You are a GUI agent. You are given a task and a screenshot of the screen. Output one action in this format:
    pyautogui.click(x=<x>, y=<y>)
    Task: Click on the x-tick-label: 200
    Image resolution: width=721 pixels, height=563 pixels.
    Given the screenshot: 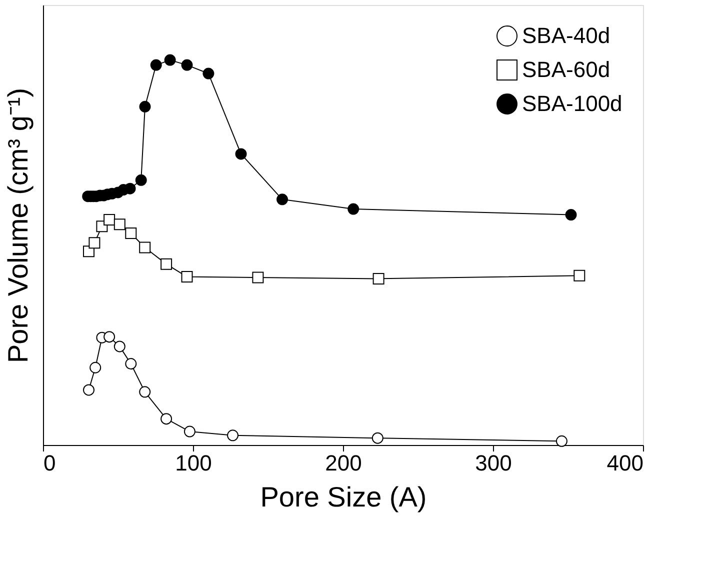 What is the action you would take?
    pyautogui.click(x=343, y=463)
    